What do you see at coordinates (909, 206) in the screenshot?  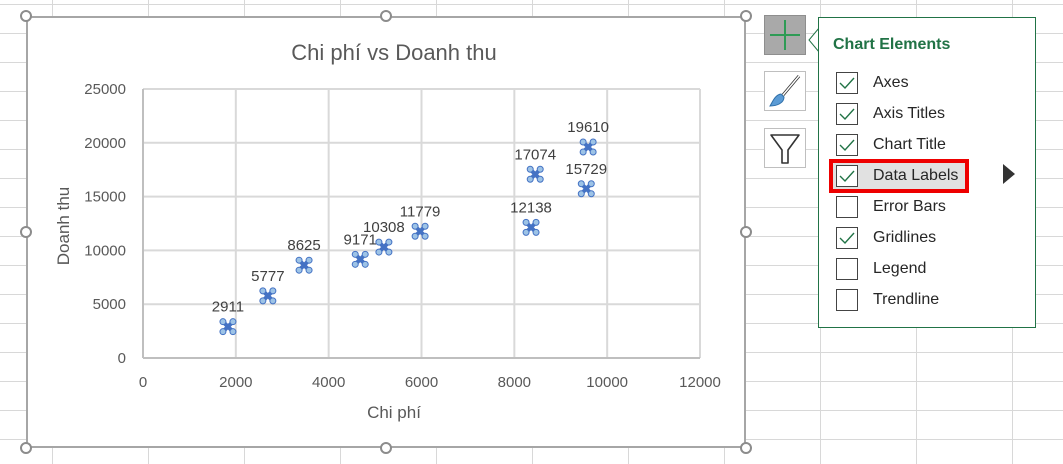 I see `chart-element-label: Error Bars` at bounding box center [909, 206].